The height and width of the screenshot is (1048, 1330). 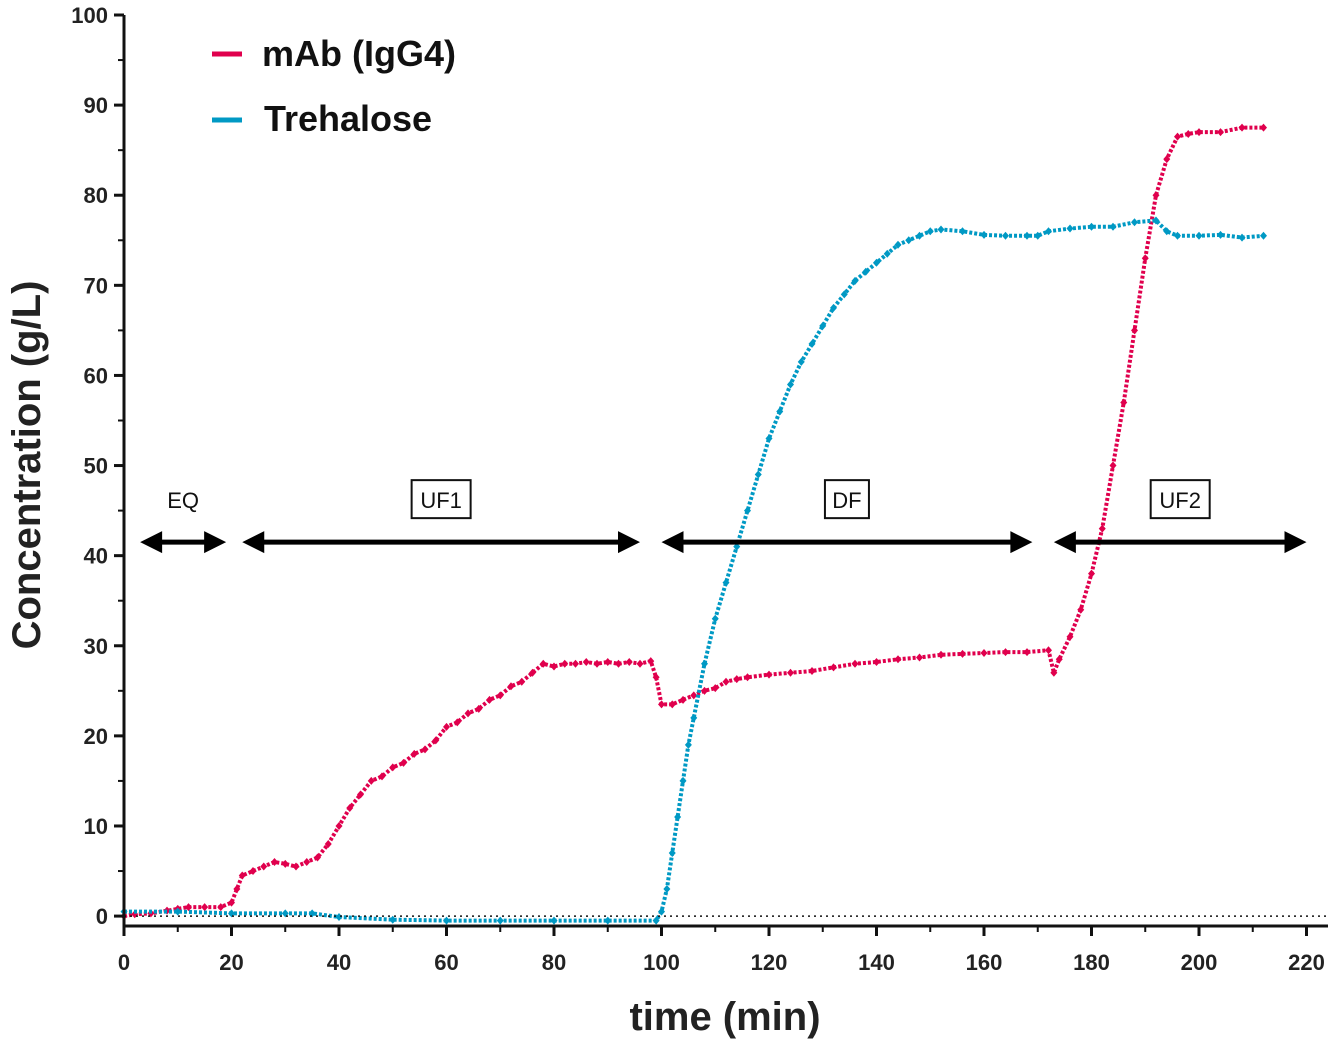 What do you see at coordinates (96, 466) in the screenshot?
I see `y-tick-label: 50` at bounding box center [96, 466].